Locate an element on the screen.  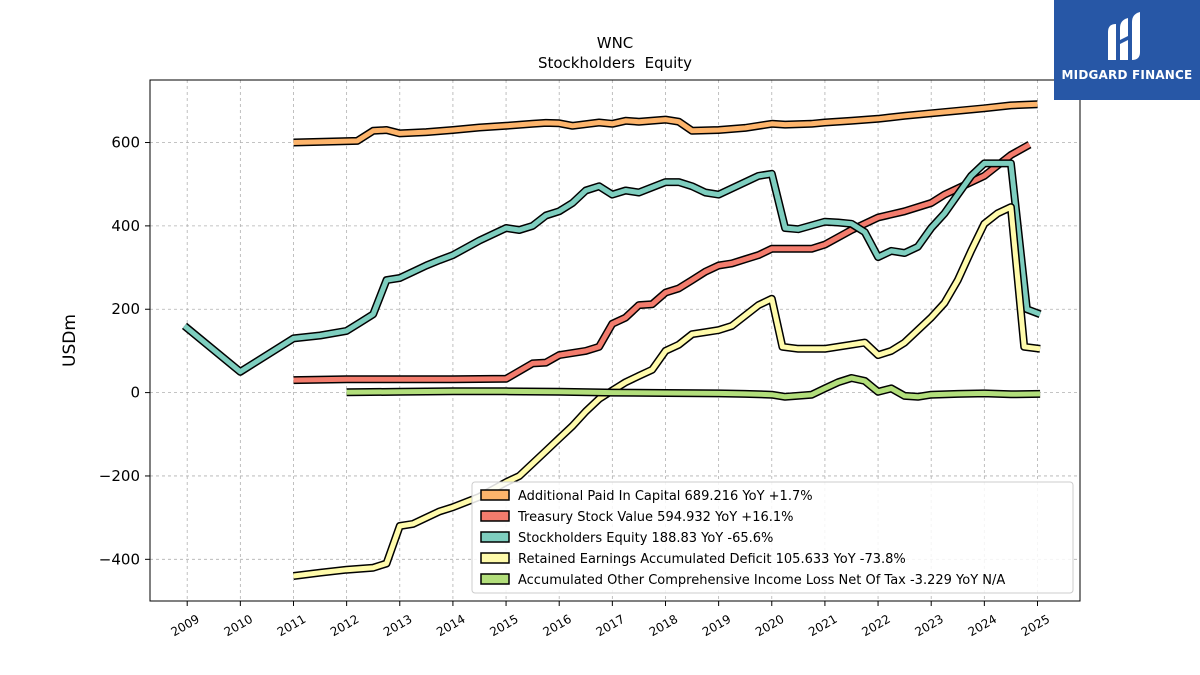
legend-entry: Stockholders Equity 188.83 YoY -65.6% is located at coordinates (645, 538).